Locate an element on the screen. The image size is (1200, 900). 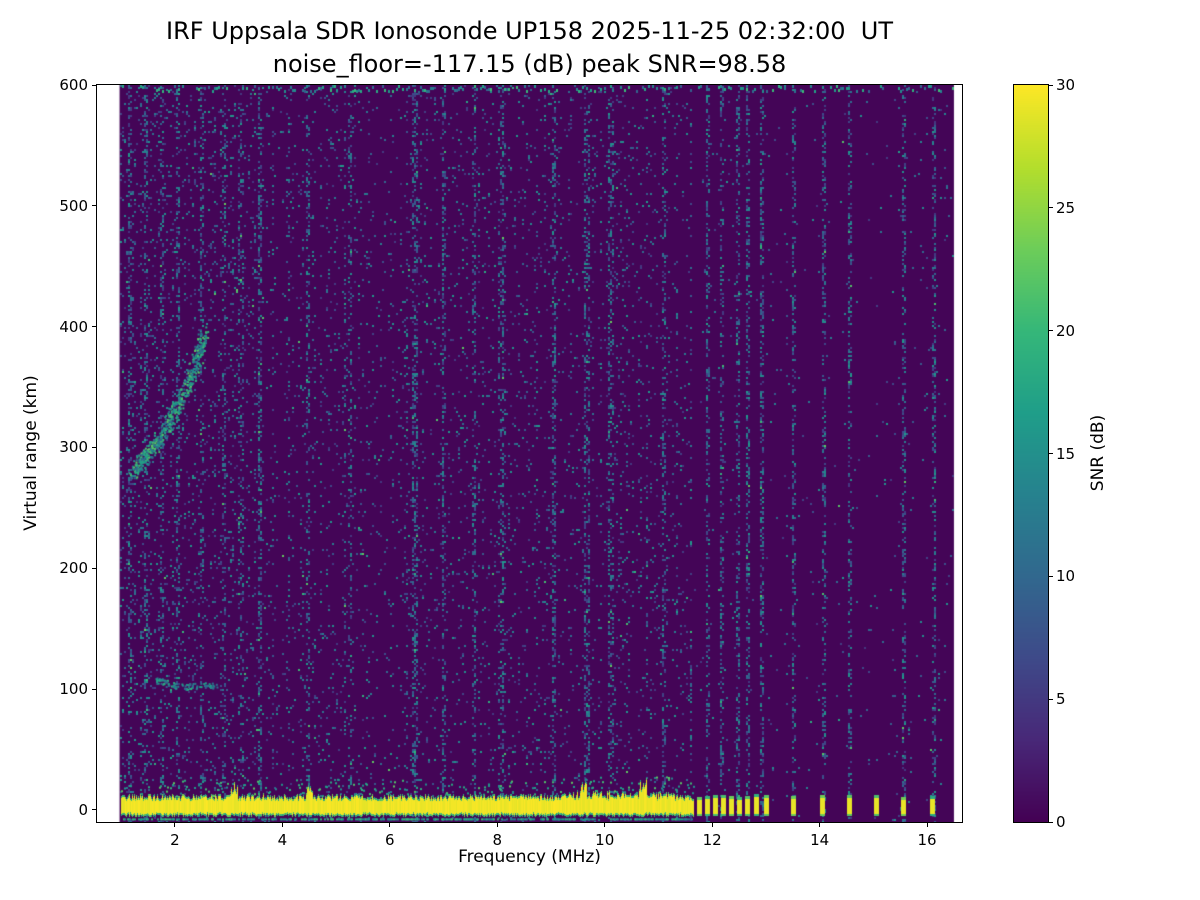
x-tick-label: 8 is located at coordinates (497, 840).